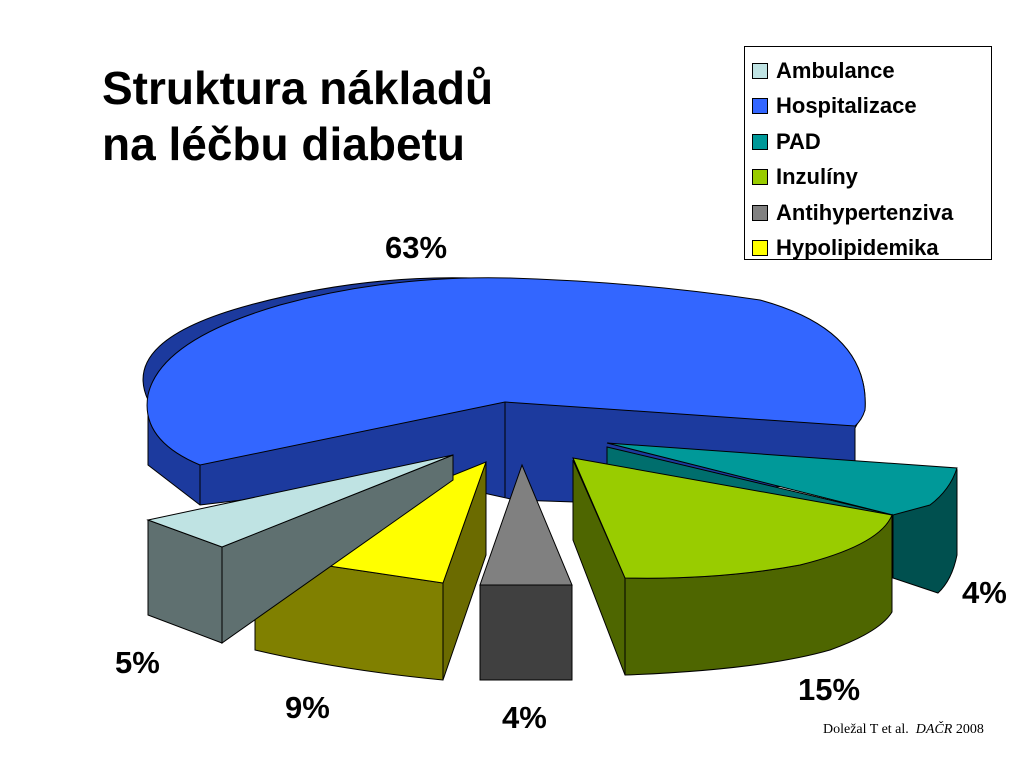 Image resolution: width=1024 pixels, height=768 pixels. Describe the element at coordinates (526, 632) in the screenshot. I see `slice-antihypertenziva-side` at that location.